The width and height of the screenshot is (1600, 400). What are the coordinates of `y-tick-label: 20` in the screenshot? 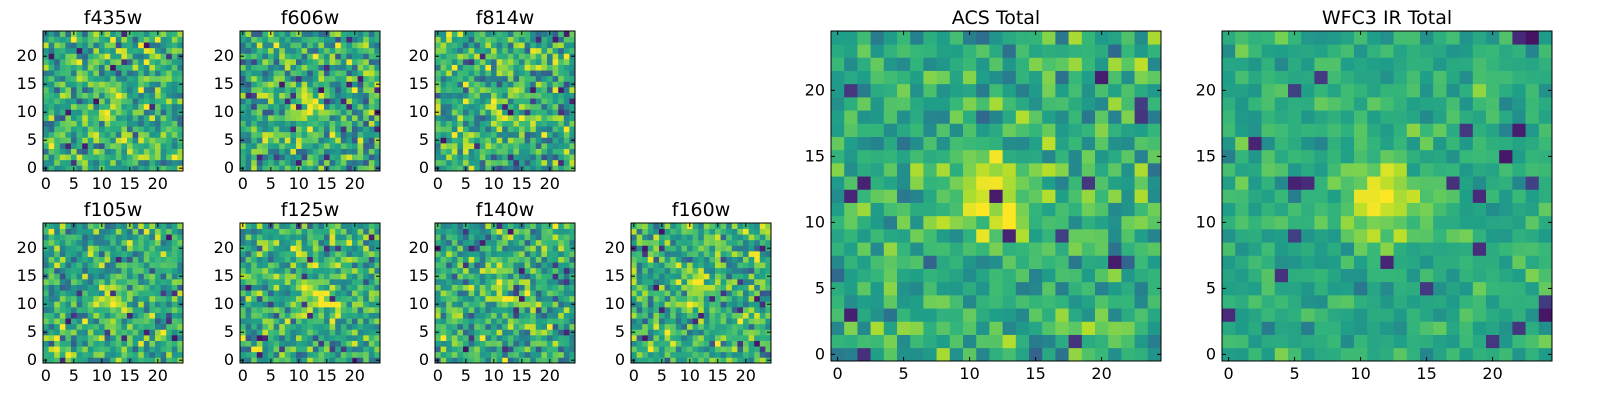 It's located at (419, 247).